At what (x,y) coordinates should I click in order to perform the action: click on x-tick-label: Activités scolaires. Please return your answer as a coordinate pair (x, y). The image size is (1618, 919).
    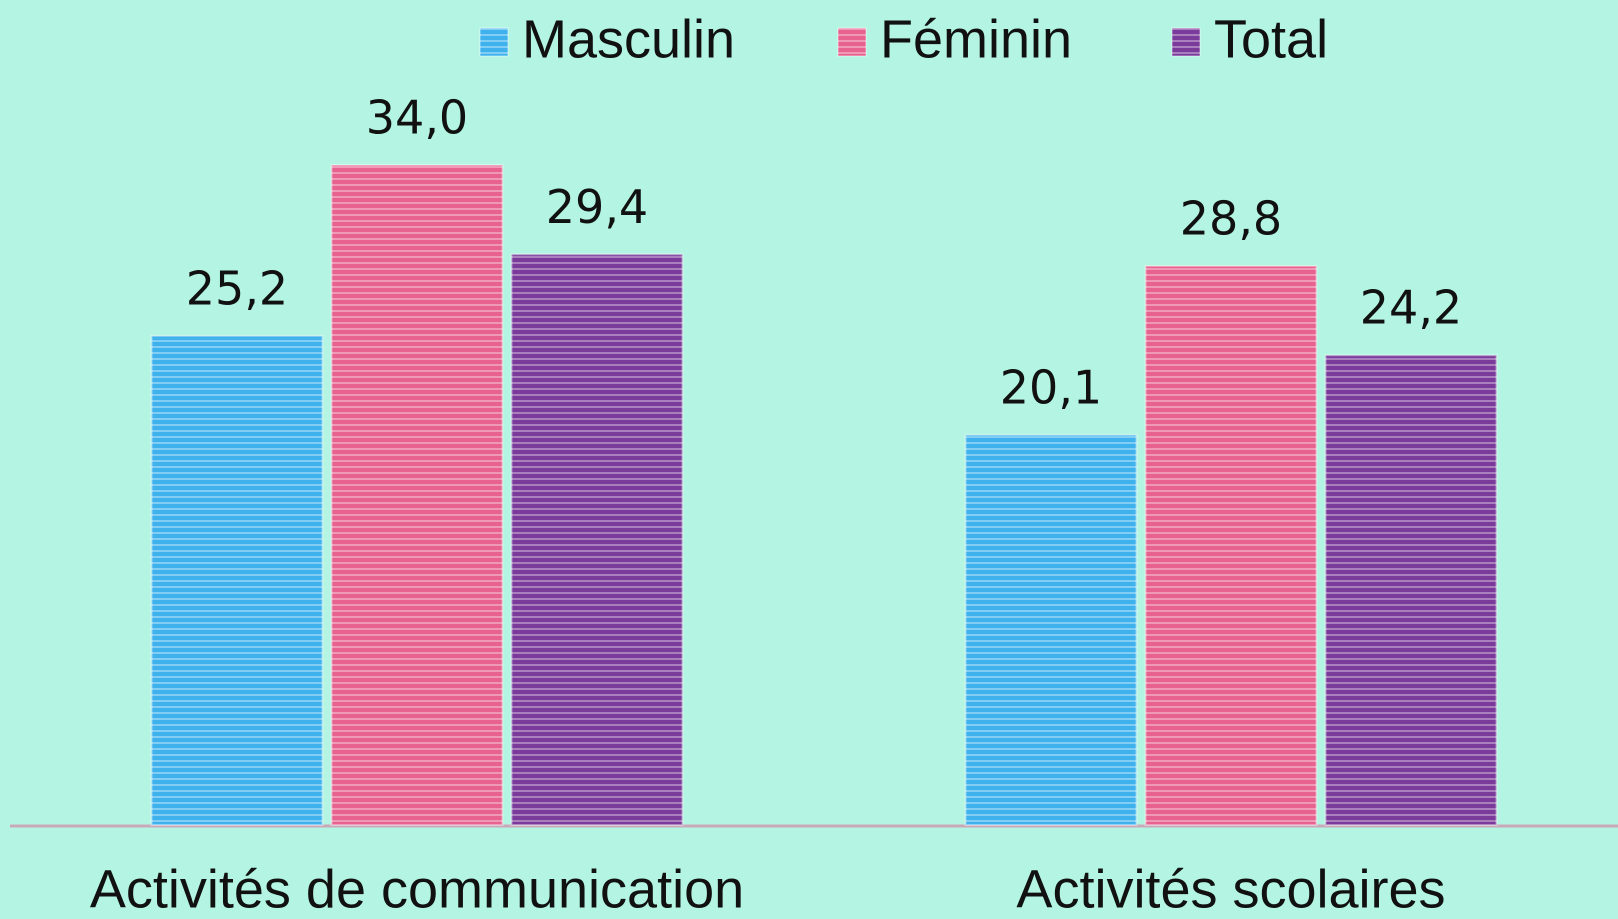
    Looking at the image, I should click on (1230, 889).